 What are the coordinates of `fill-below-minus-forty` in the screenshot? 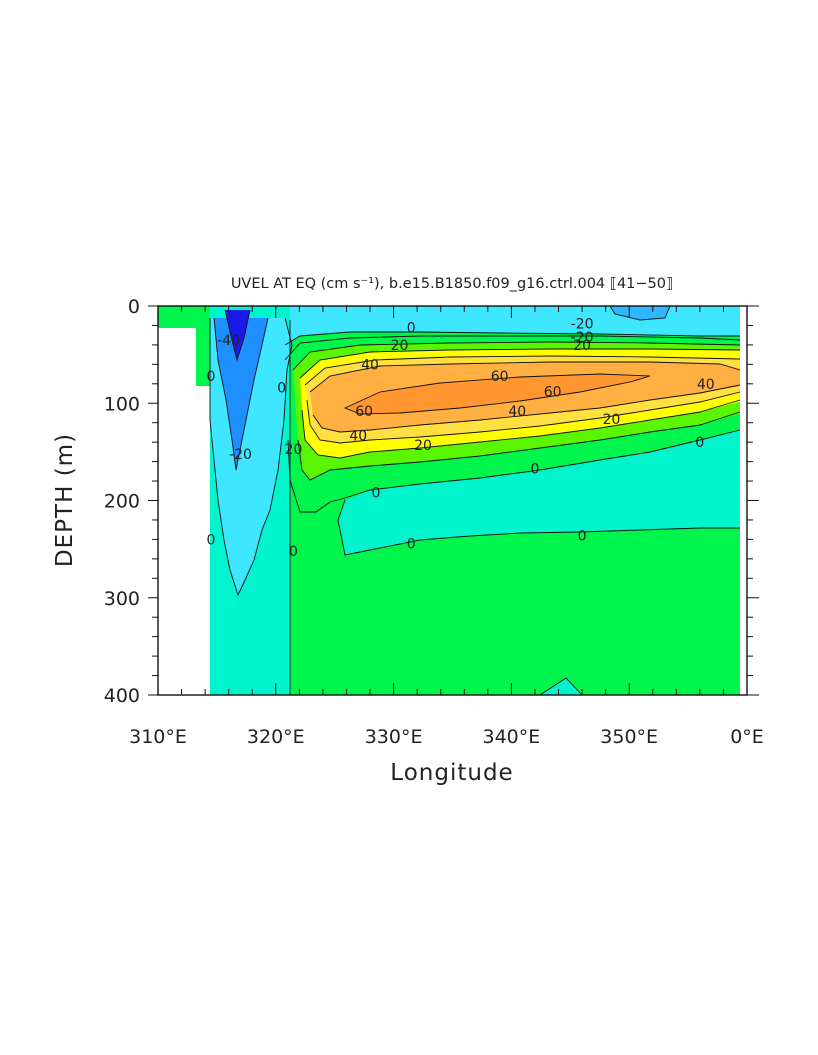 It's located at (237, 335).